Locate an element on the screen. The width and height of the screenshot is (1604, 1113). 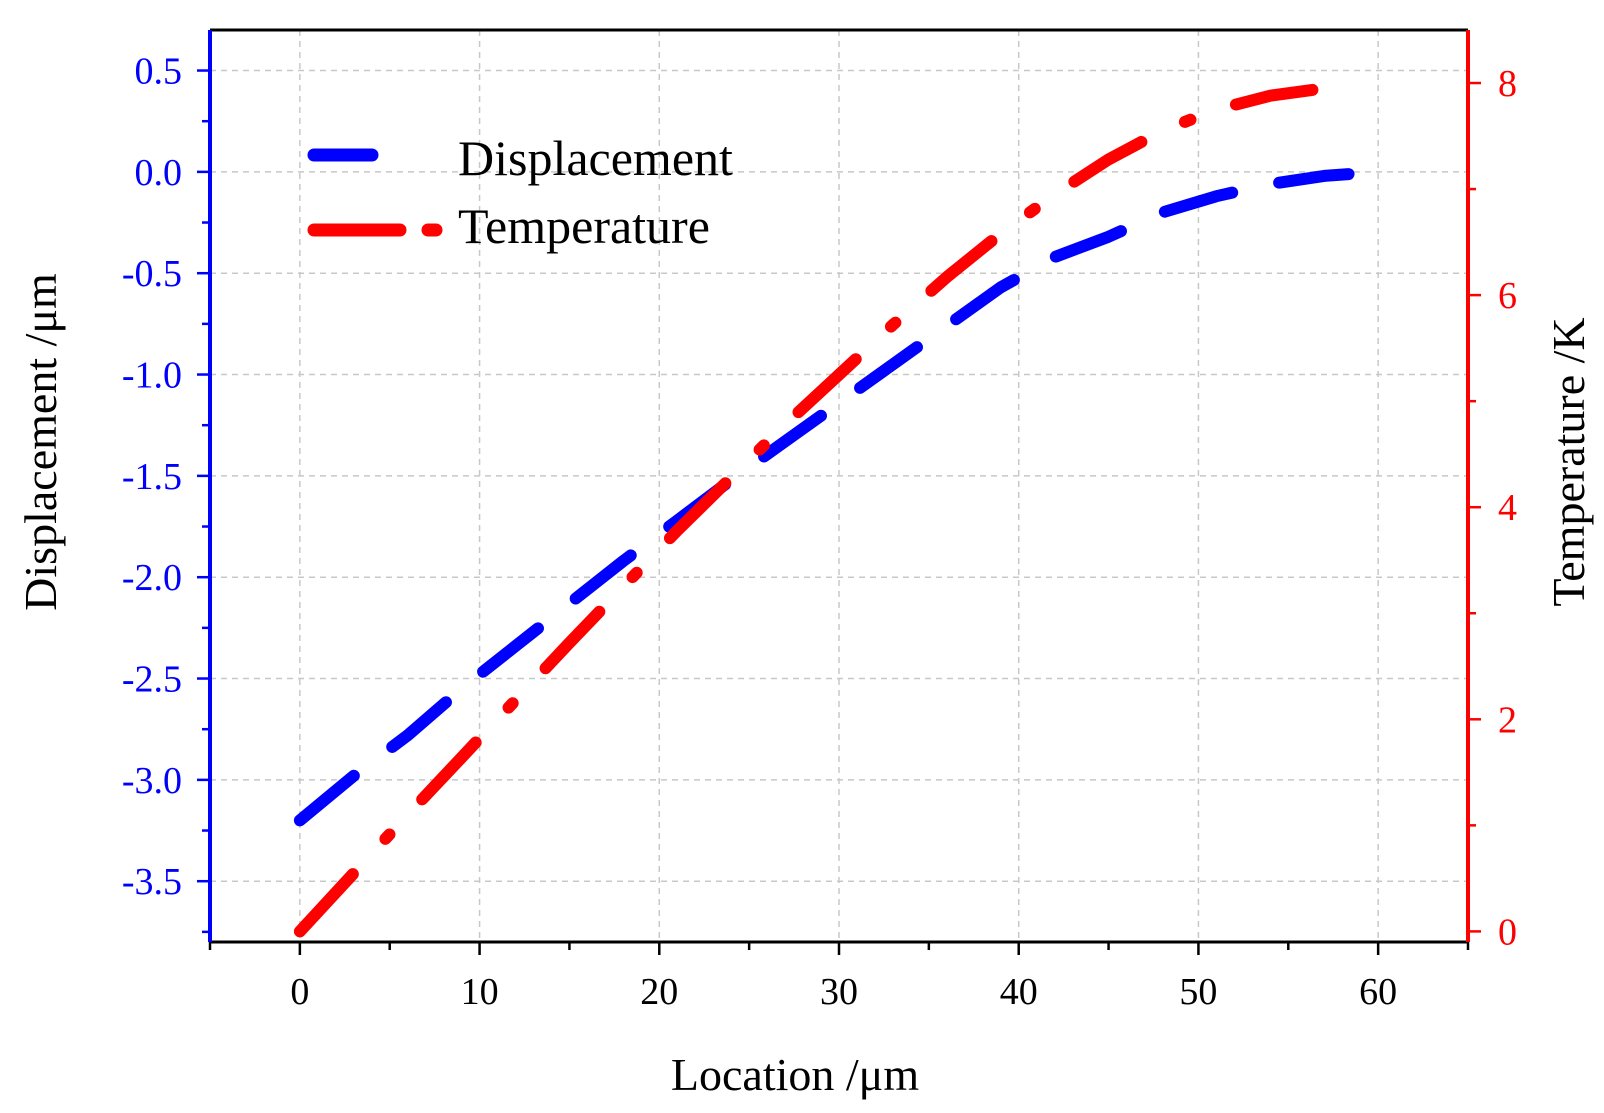
left-tick-label: -3.0 is located at coordinates (152, 781).